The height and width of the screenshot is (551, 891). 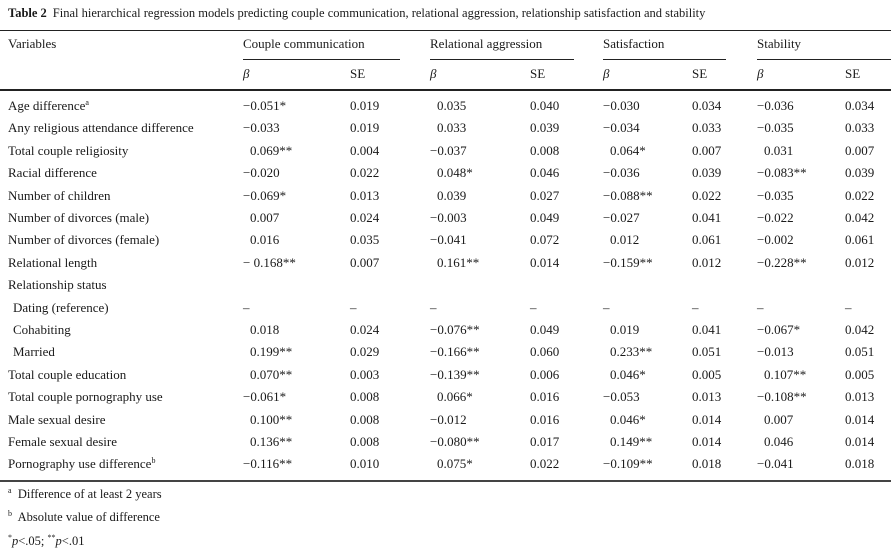 What do you see at coordinates (775, 352) in the screenshot?
I see `beta-cell: −0.013` at bounding box center [775, 352].